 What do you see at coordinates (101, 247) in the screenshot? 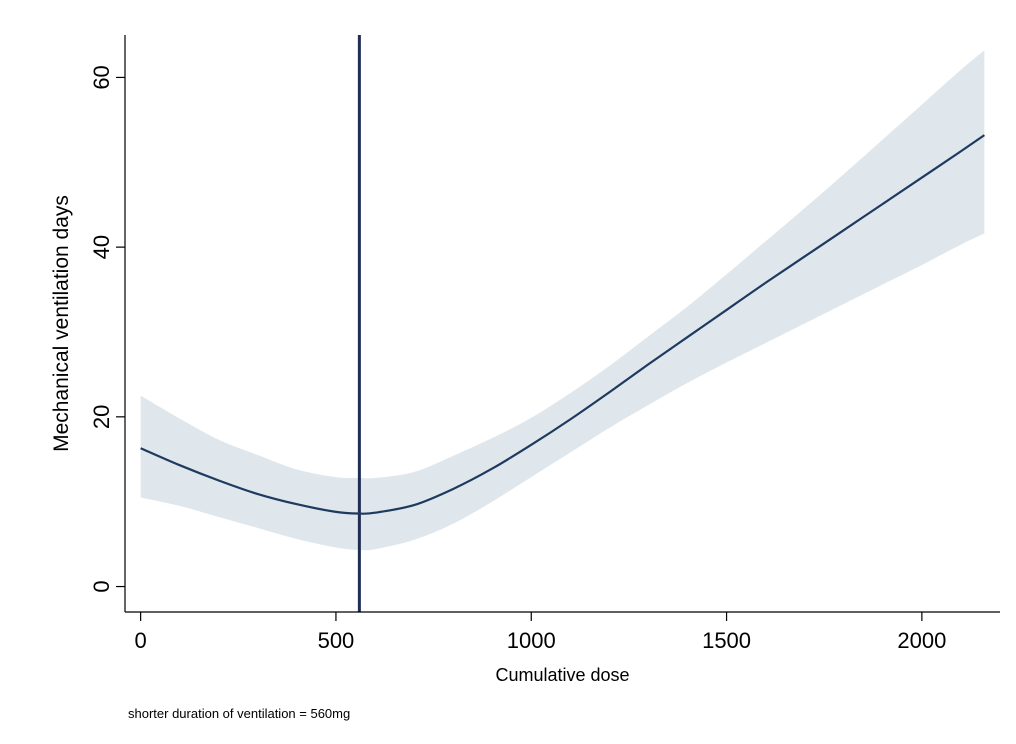
I see `y-tick-label: 40` at bounding box center [101, 247].